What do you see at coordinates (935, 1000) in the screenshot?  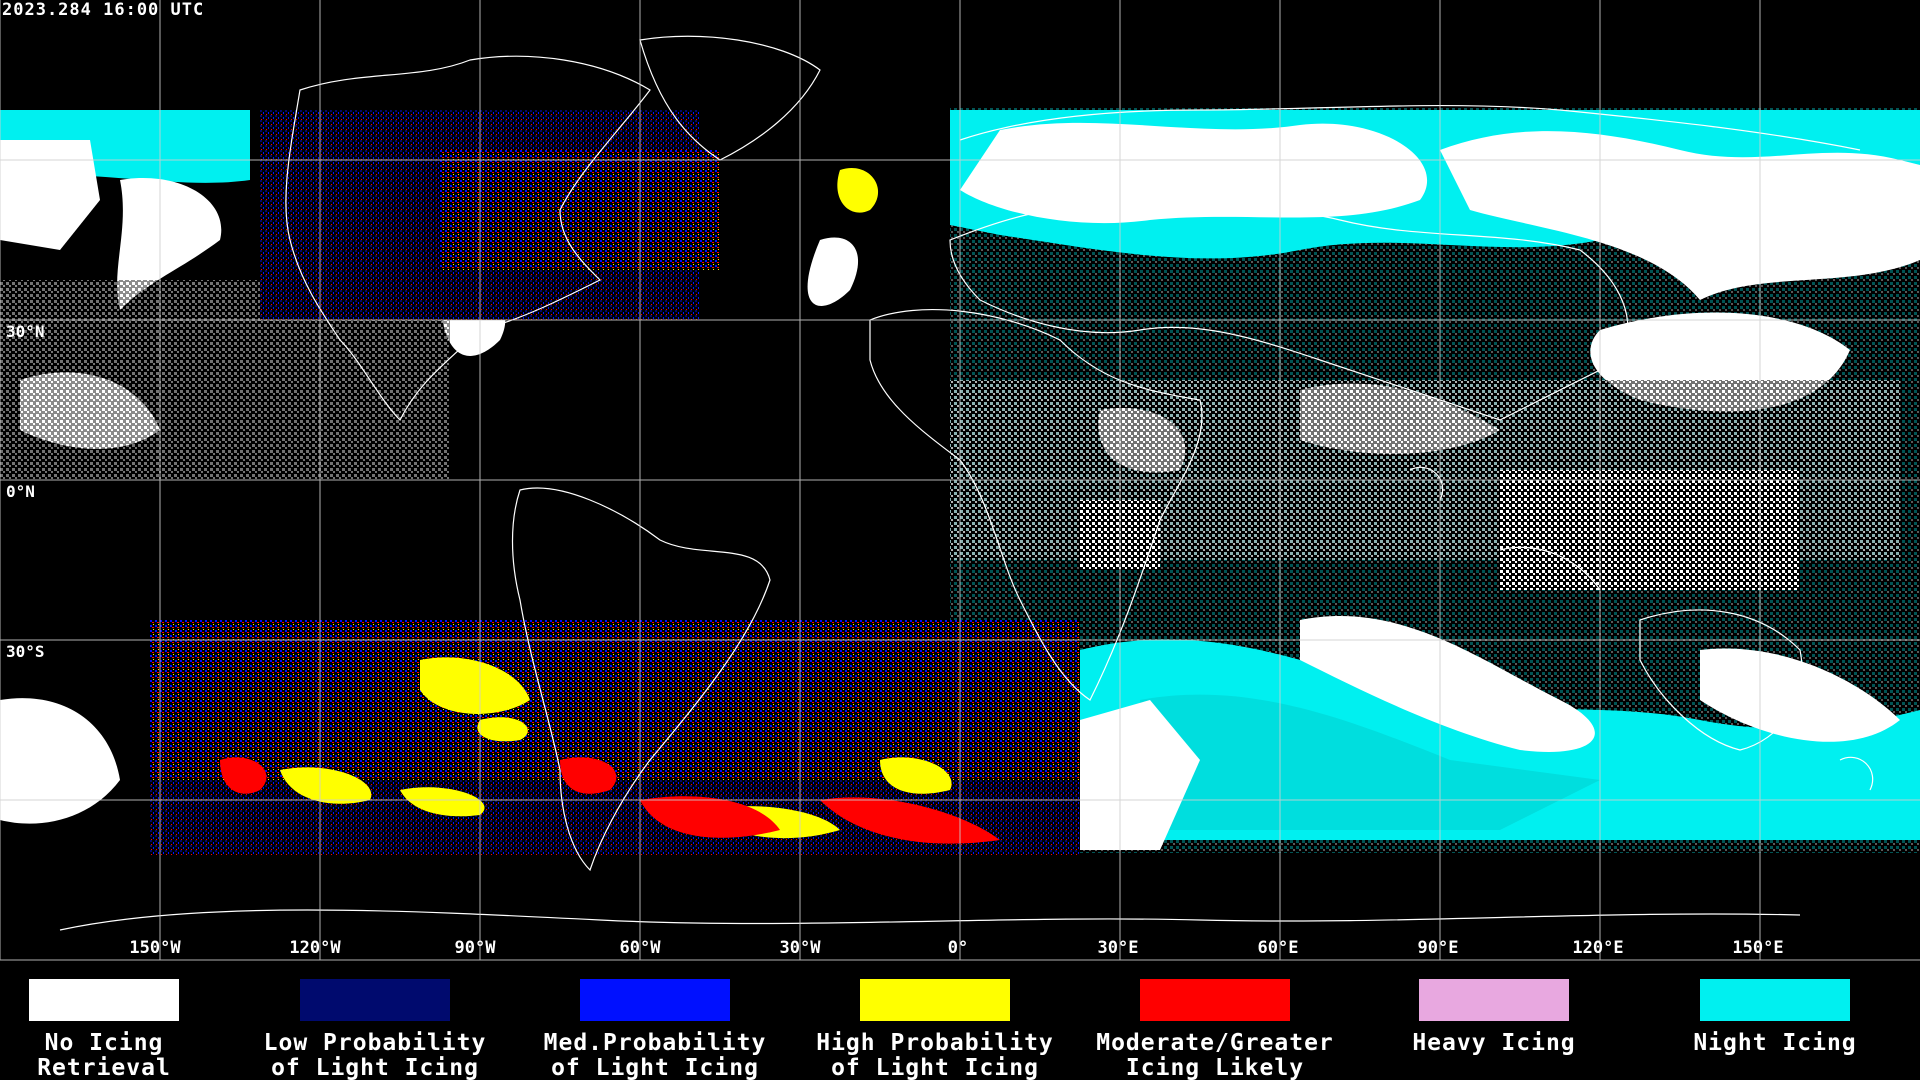 I see `legend-swatch-high-probability` at bounding box center [935, 1000].